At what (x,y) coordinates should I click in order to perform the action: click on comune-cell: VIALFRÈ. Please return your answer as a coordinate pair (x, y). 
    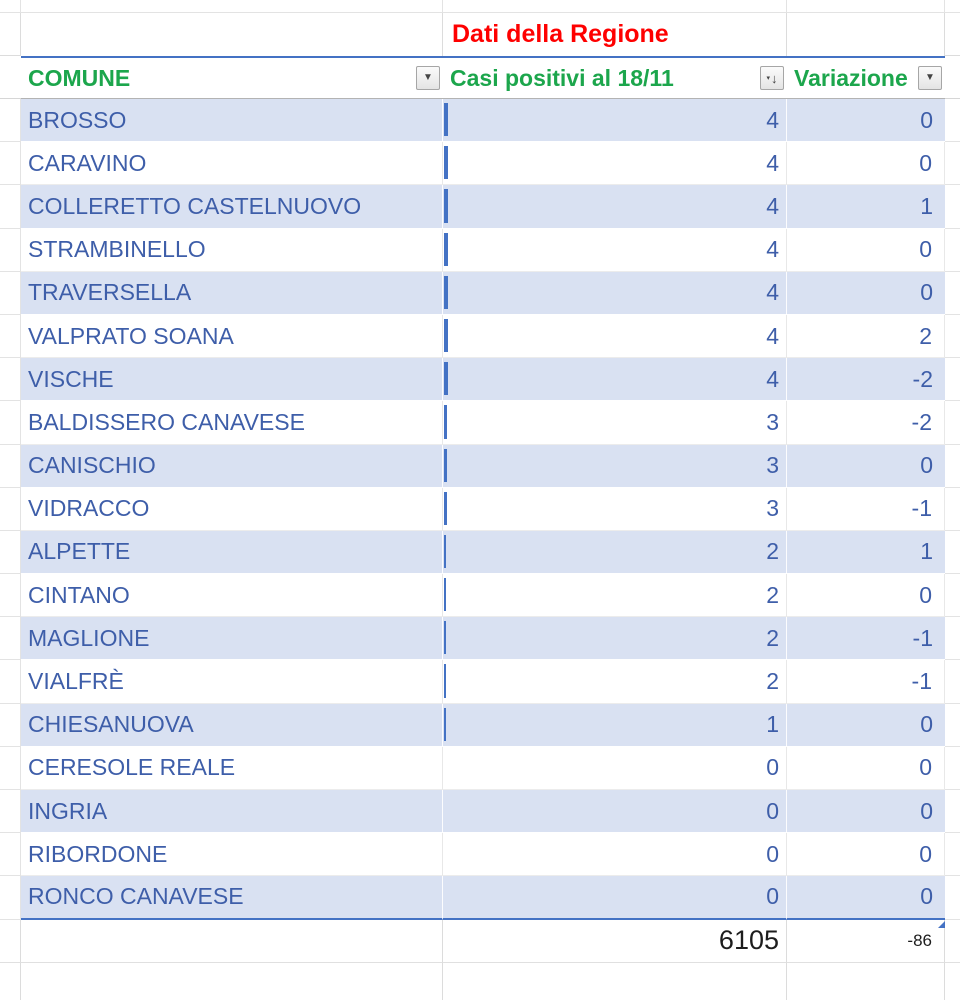
    Looking at the image, I should click on (232, 682).